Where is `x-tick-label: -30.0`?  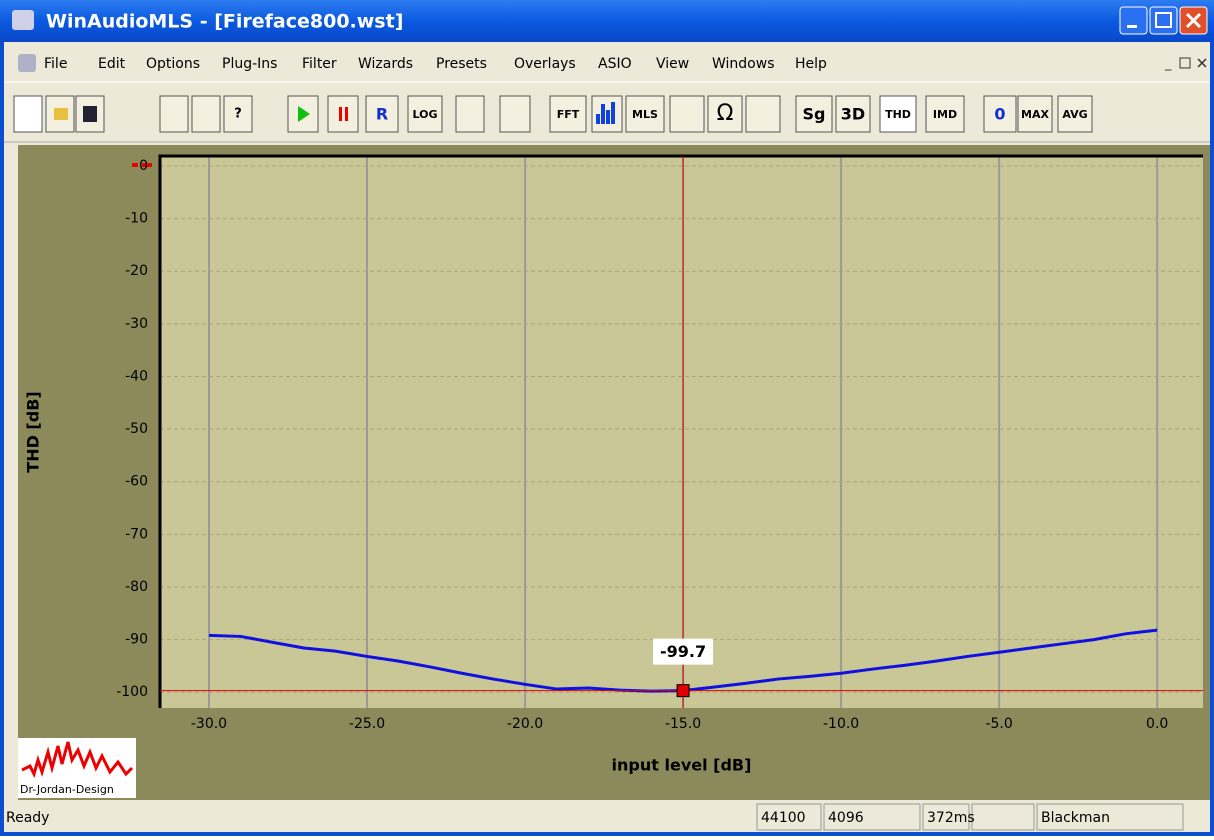 x-tick-label: -30.0 is located at coordinates (209, 724).